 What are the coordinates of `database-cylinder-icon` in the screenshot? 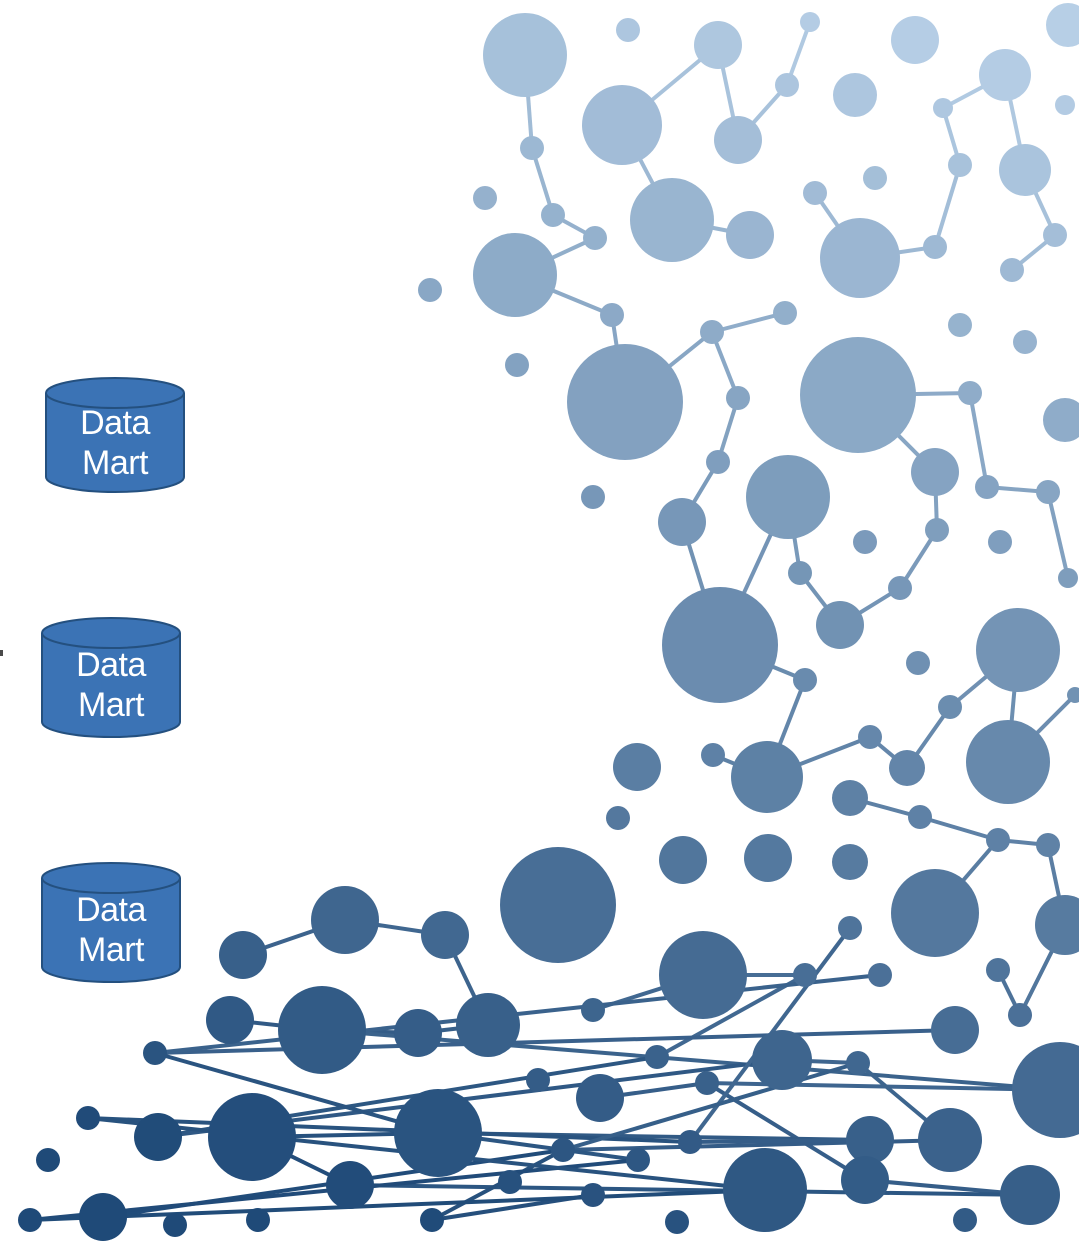 It's located at (111, 677).